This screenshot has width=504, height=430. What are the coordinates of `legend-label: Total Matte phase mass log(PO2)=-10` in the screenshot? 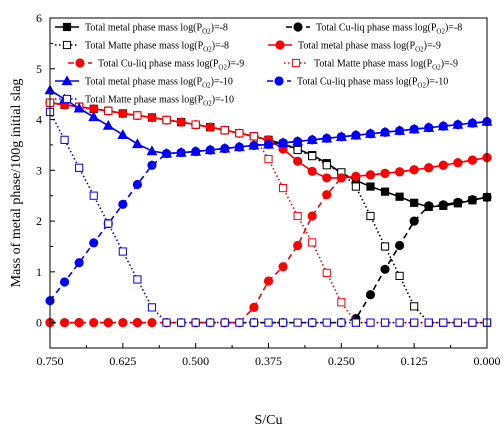 It's located at (159, 101).